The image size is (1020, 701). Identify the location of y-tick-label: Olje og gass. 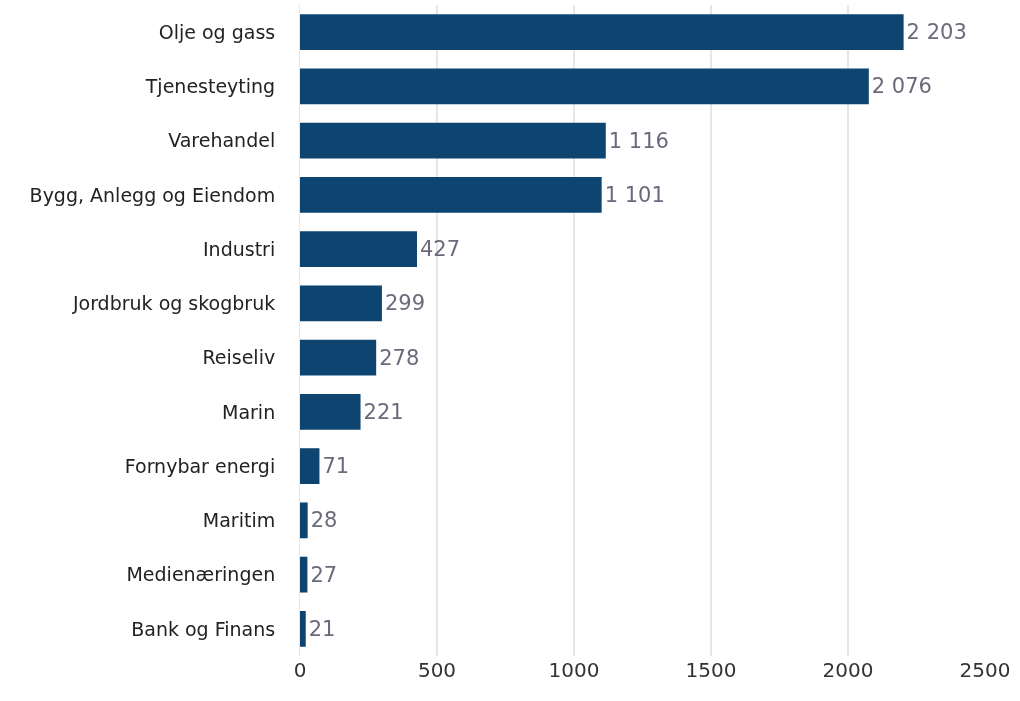
(217, 31).